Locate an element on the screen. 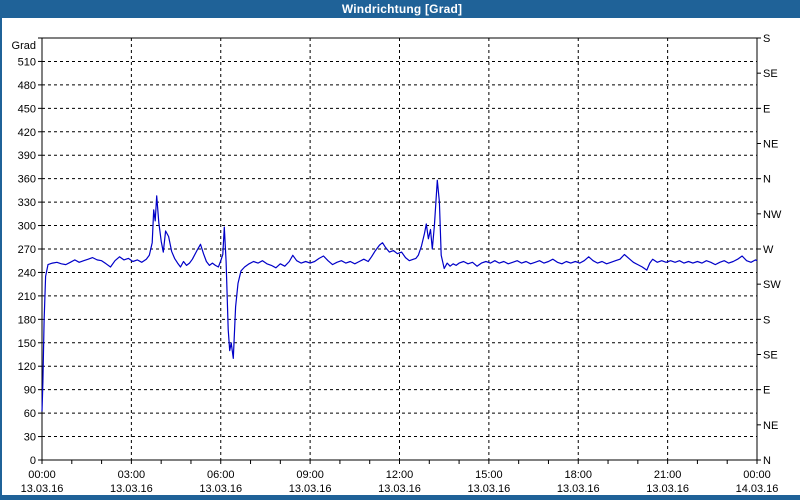  tick-label: 03:00 is located at coordinates (132, 475).